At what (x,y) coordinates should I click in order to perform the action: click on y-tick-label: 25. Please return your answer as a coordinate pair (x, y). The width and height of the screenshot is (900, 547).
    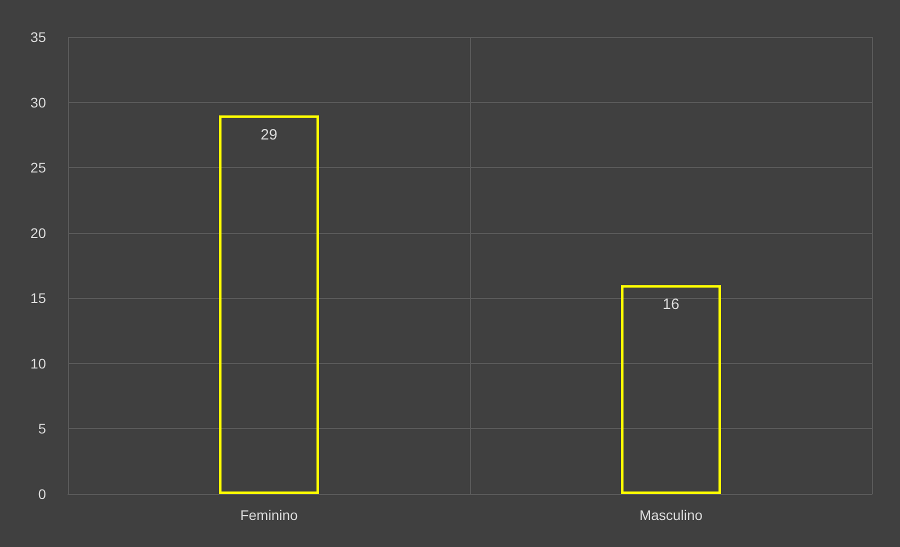
    Looking at the image, I should click on (38, 168).